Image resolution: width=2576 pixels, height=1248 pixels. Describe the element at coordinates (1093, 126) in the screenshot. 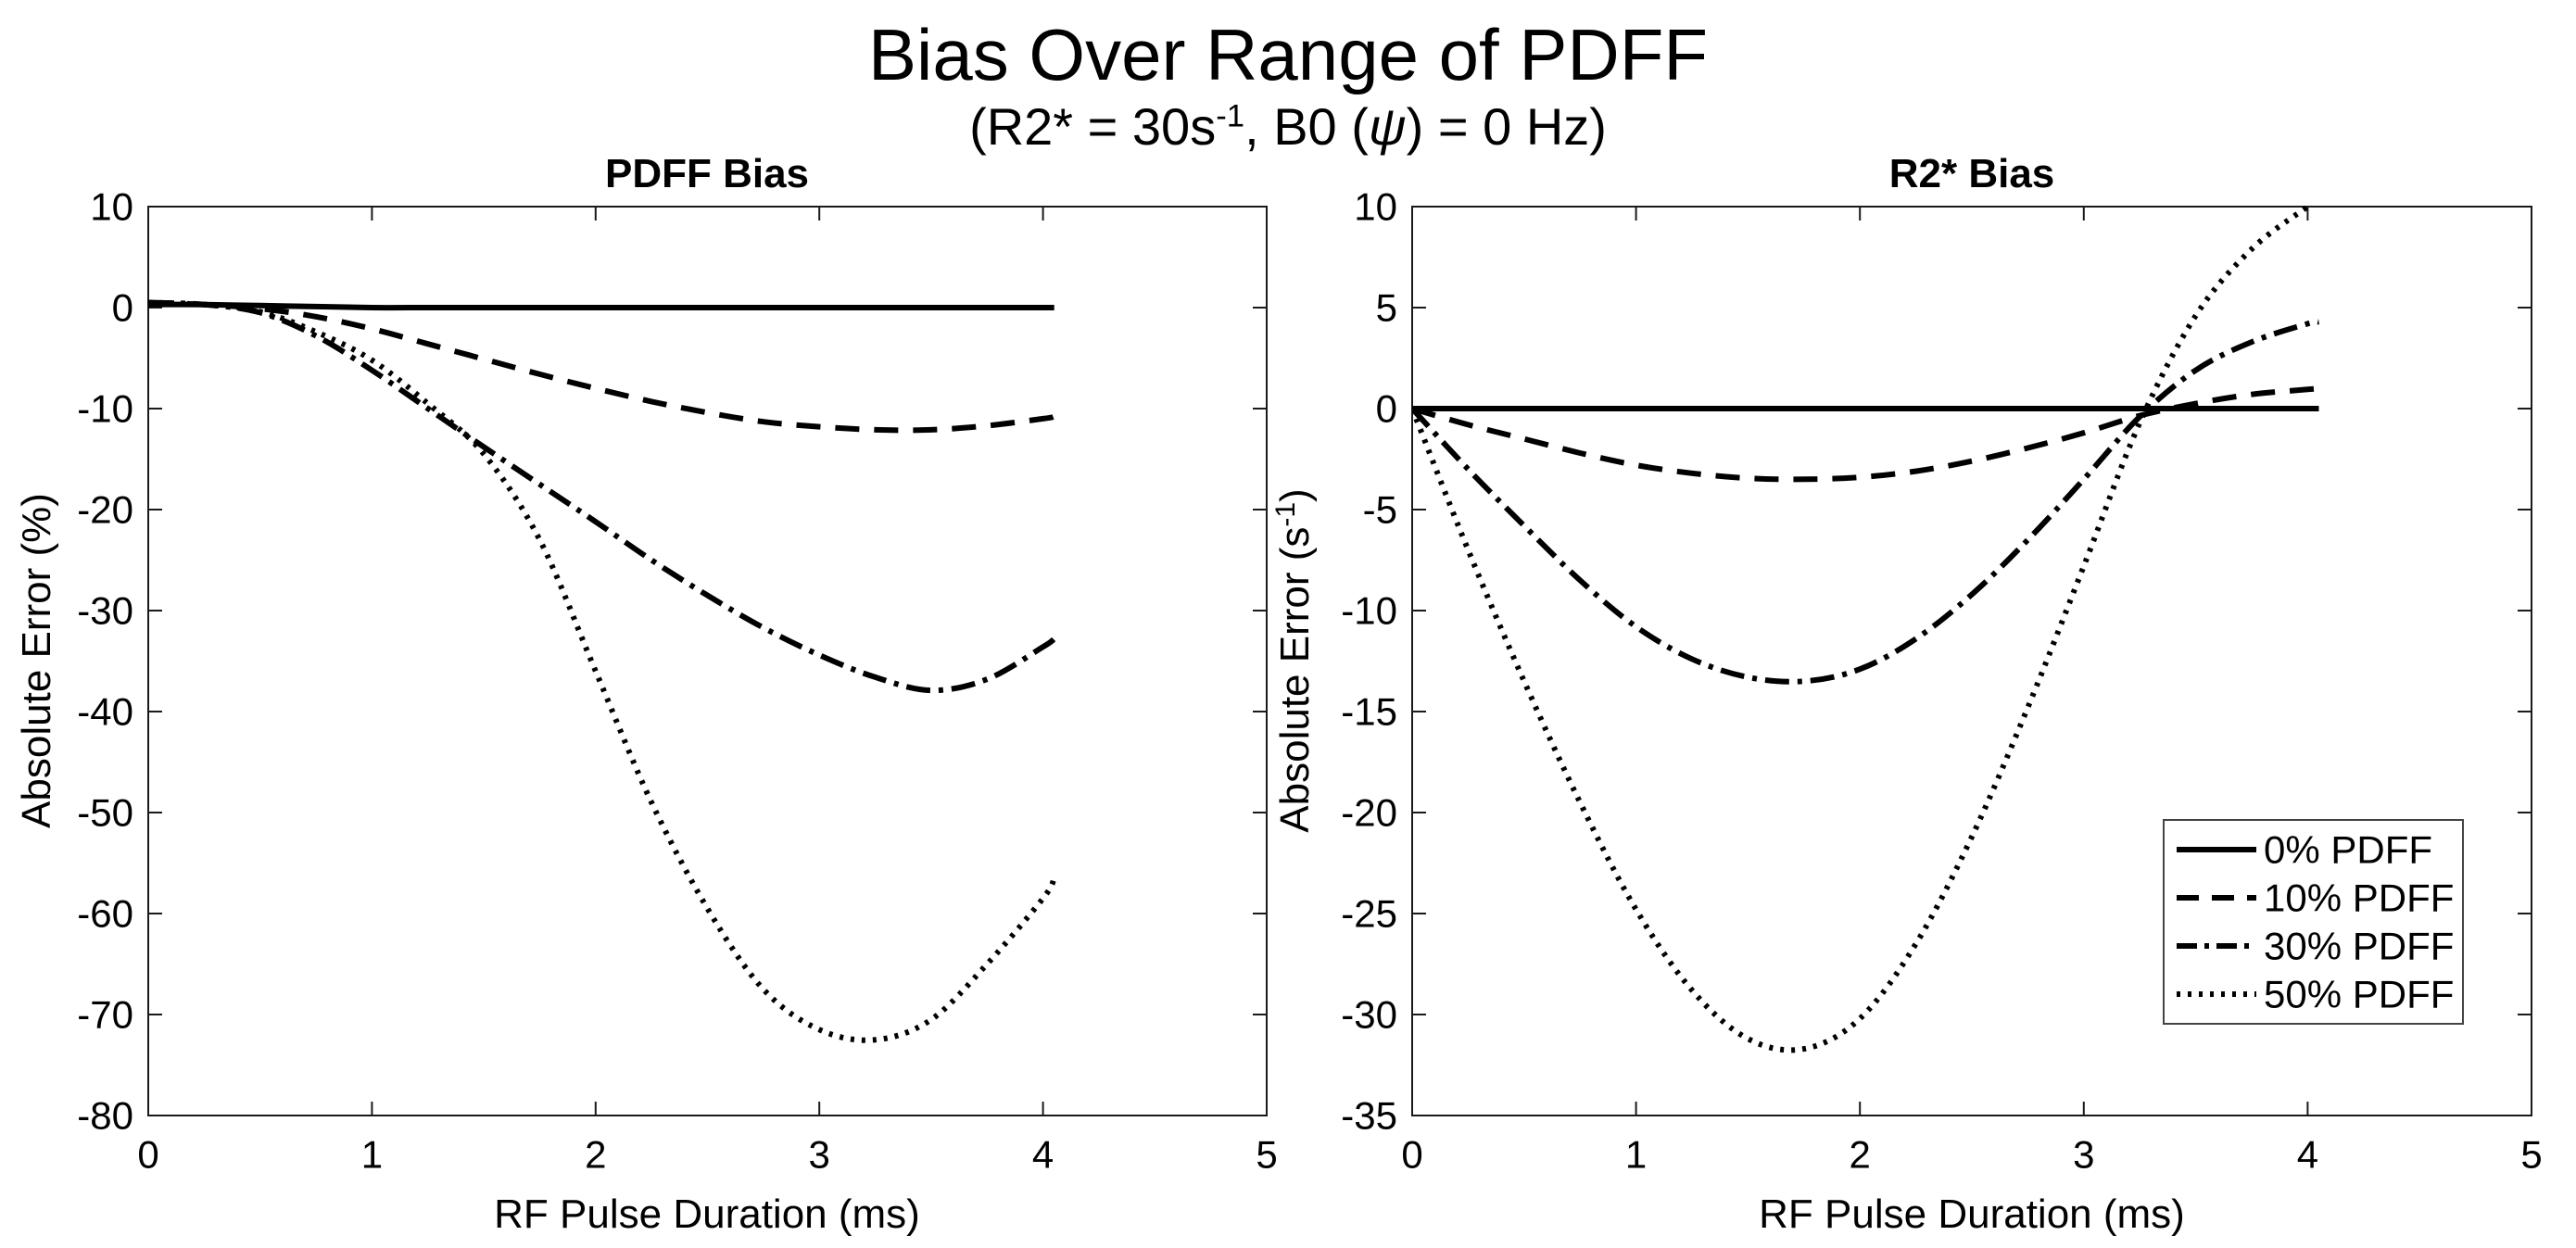

I see `subtitle-prefix: (R2* = 30s` at that location.